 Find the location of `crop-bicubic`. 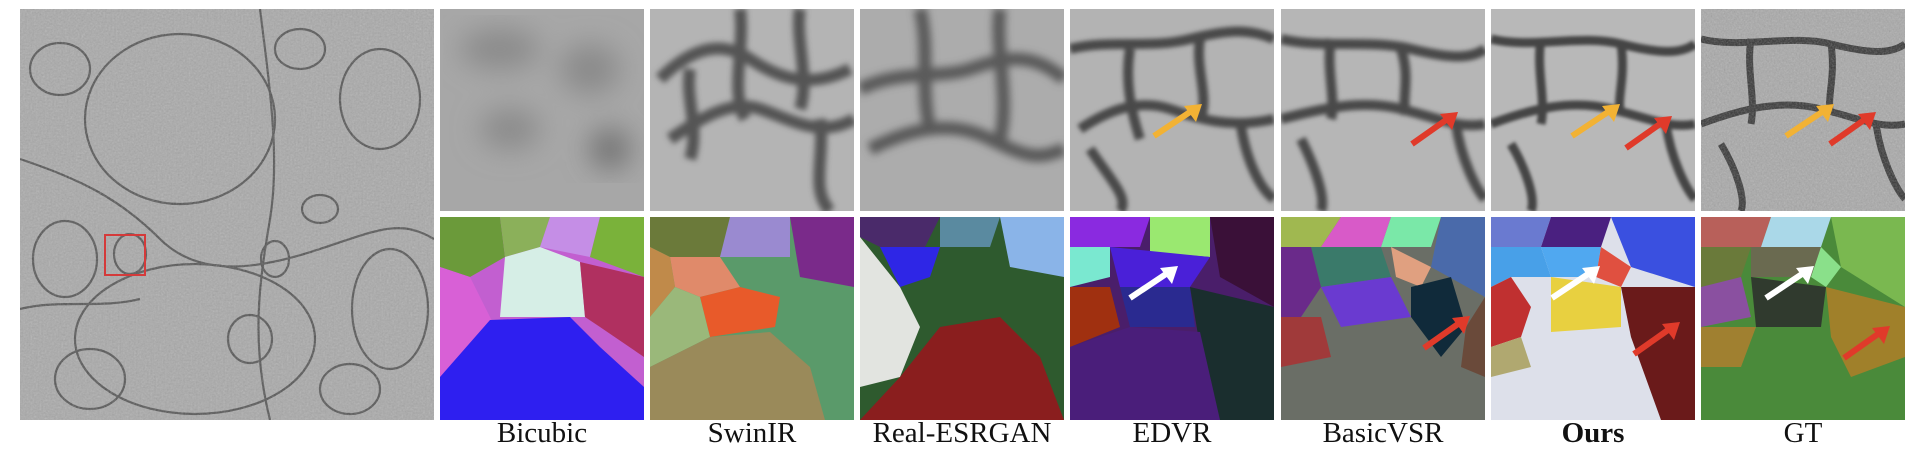

crop-bicubic is located at coordinates (542, 110).